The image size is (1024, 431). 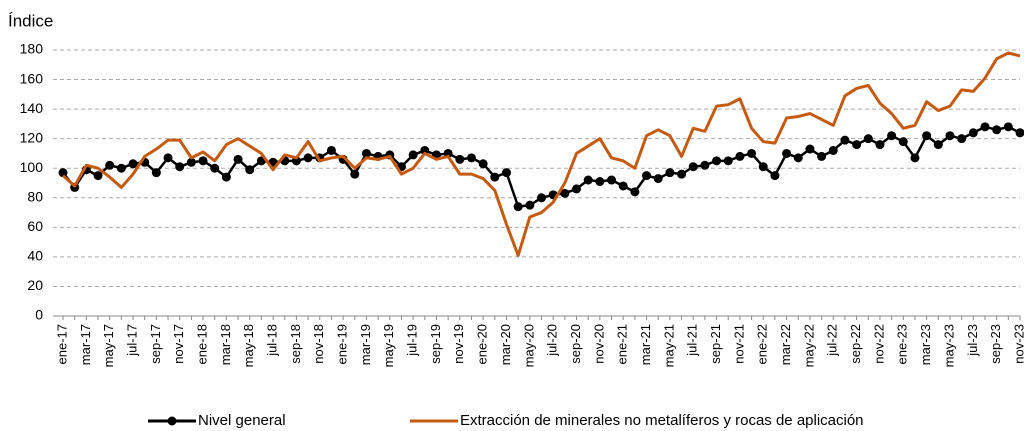 What do you see at coordinates (552, 340) in the screenshot?
I see `x-tick-label: jul-20` at bounding box center [552, 340].